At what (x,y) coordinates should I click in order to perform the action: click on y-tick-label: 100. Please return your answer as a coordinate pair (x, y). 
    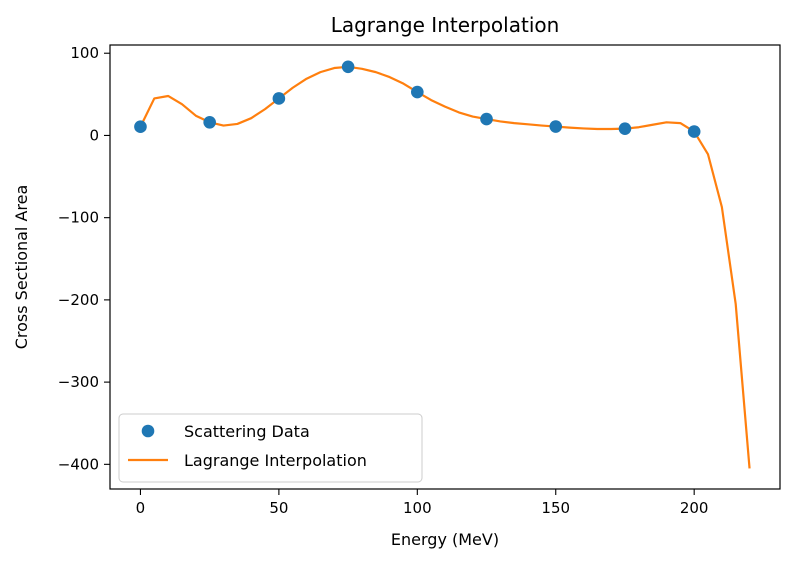
    Looking at the image, I should click on (84, 53).